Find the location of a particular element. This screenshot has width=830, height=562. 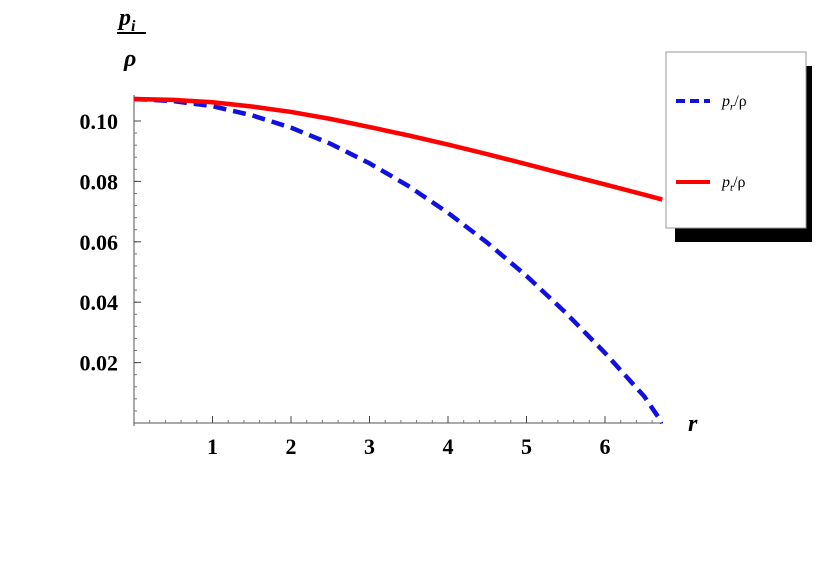

legend-box is located at coordinates (736, 140).